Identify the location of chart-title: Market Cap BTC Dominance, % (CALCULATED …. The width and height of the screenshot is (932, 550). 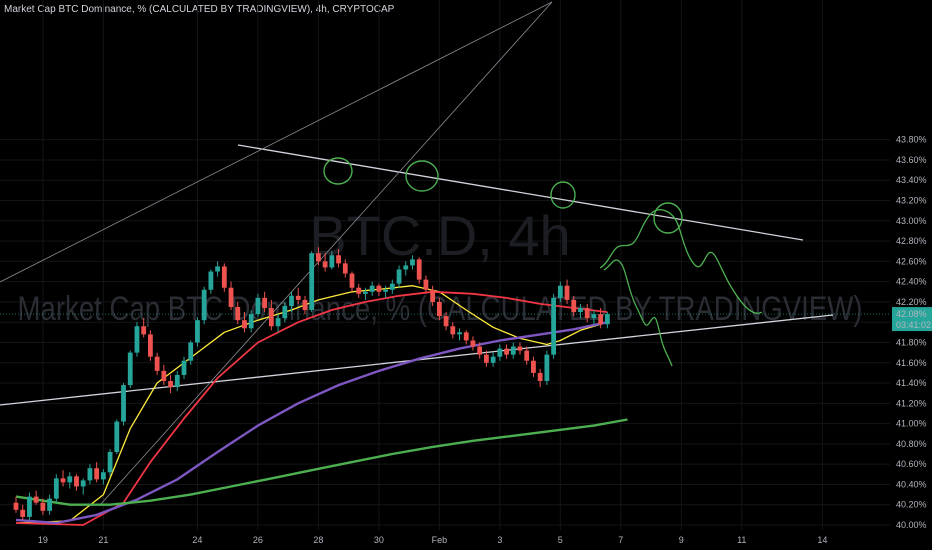
(199, 9).